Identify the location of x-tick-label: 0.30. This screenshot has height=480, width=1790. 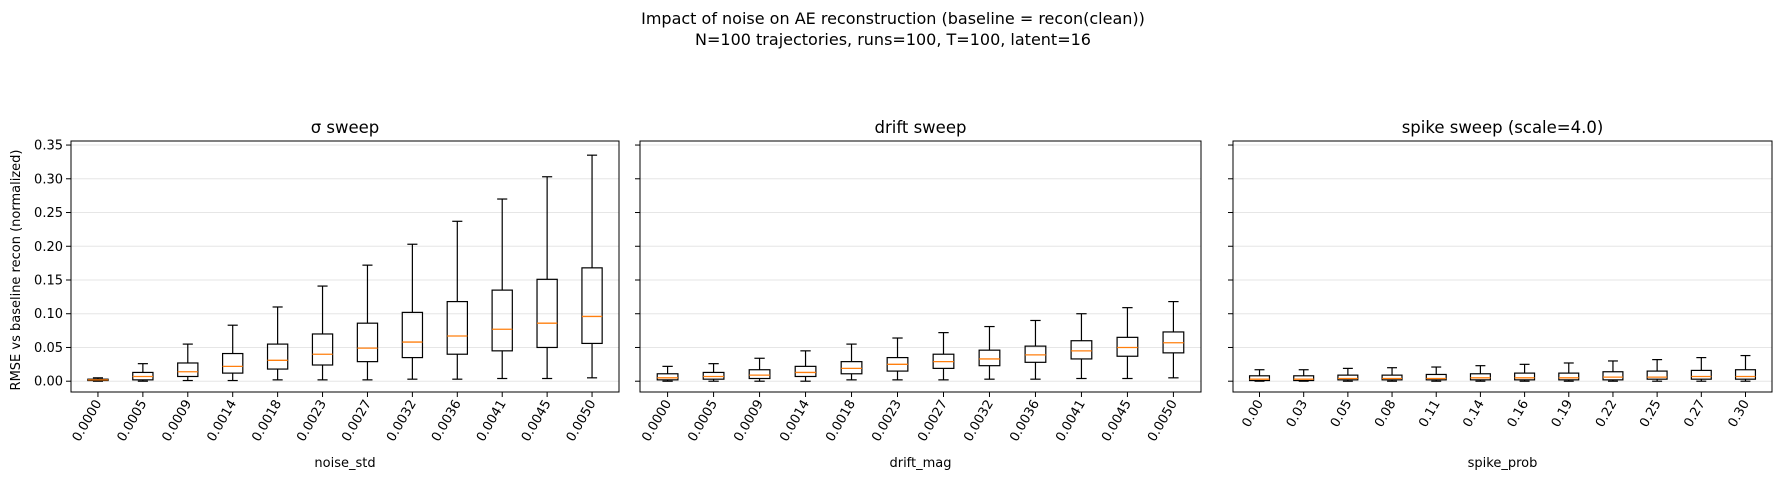
(1738, 414).